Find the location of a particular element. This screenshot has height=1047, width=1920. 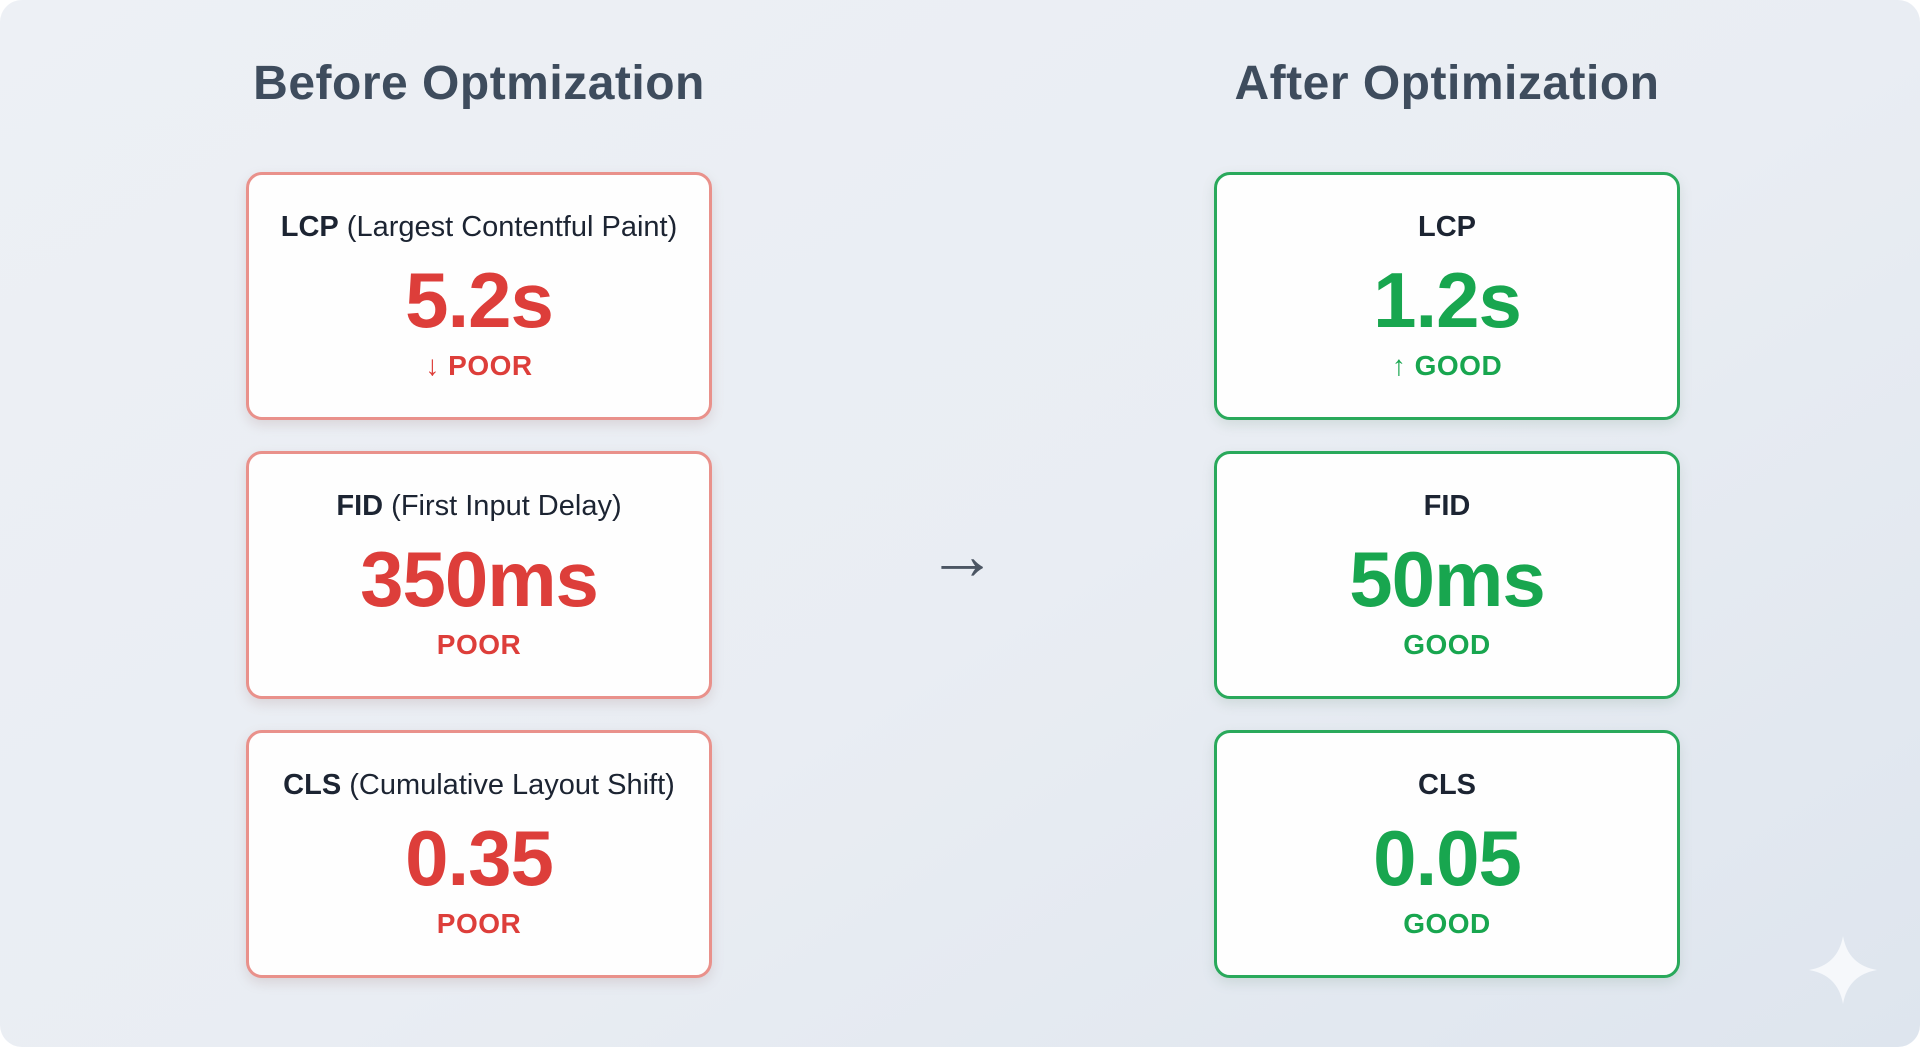

status-badge: ↑ GOOD is located at coordinates (1447, 365).